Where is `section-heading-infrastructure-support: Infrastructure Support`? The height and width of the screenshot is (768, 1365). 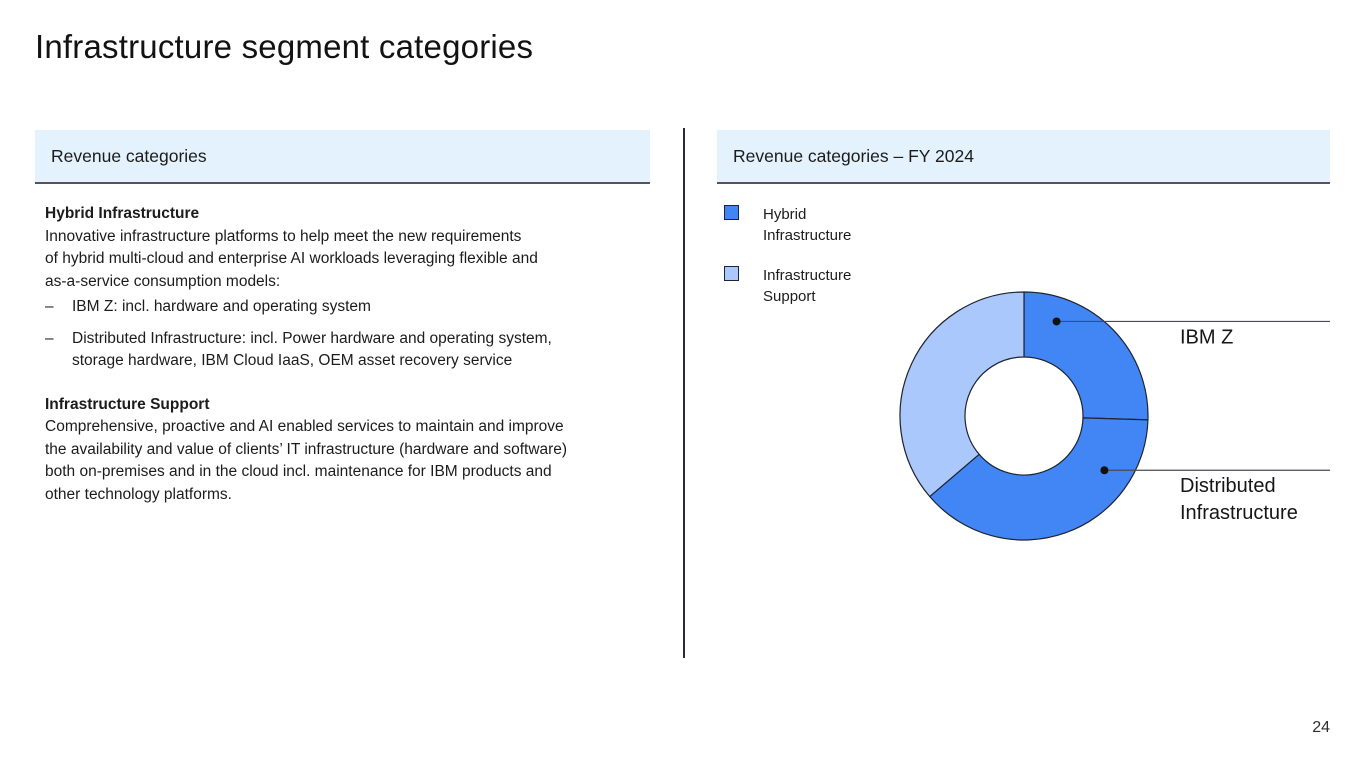 section-heading-infrastructure-support: Infrastructure Support is located at coordinates (127, 404).